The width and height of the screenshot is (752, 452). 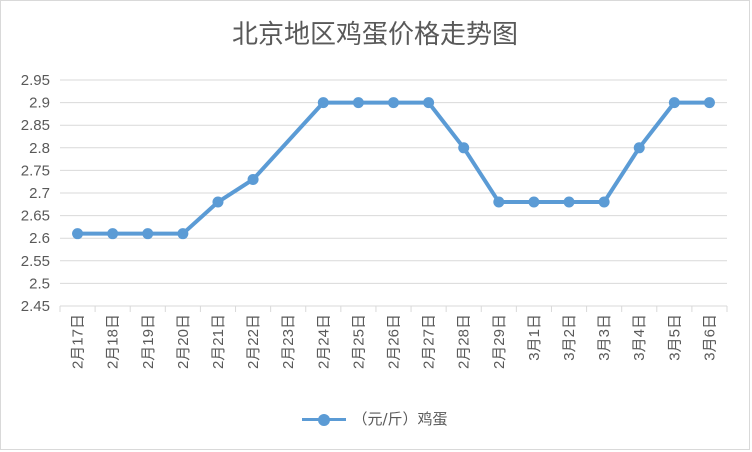 I want to click on x-tick-label: 3月5日, so click(x=674, y=337).